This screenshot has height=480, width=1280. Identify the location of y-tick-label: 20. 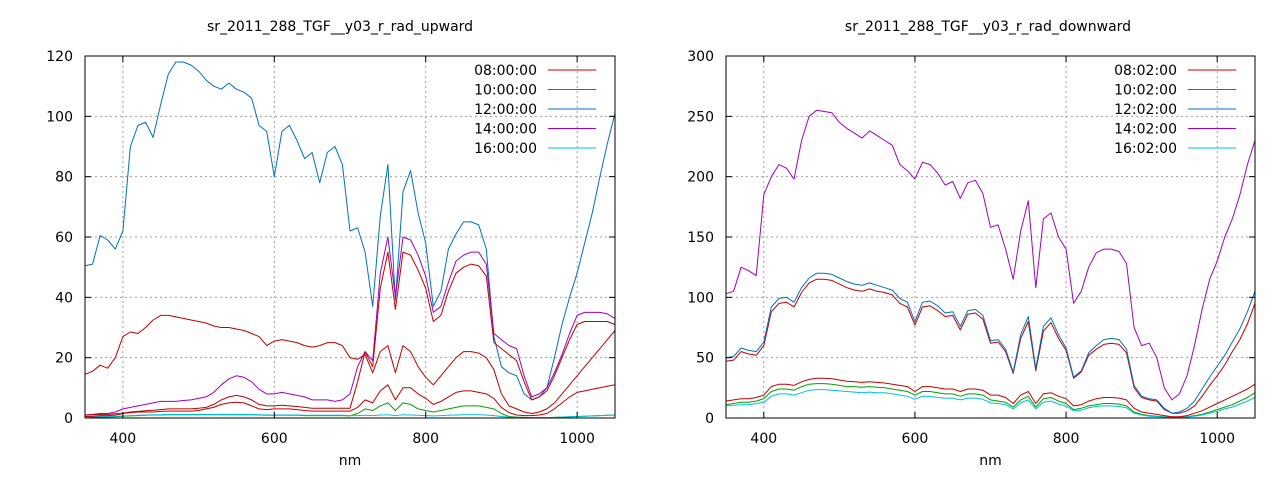
(64, 359).